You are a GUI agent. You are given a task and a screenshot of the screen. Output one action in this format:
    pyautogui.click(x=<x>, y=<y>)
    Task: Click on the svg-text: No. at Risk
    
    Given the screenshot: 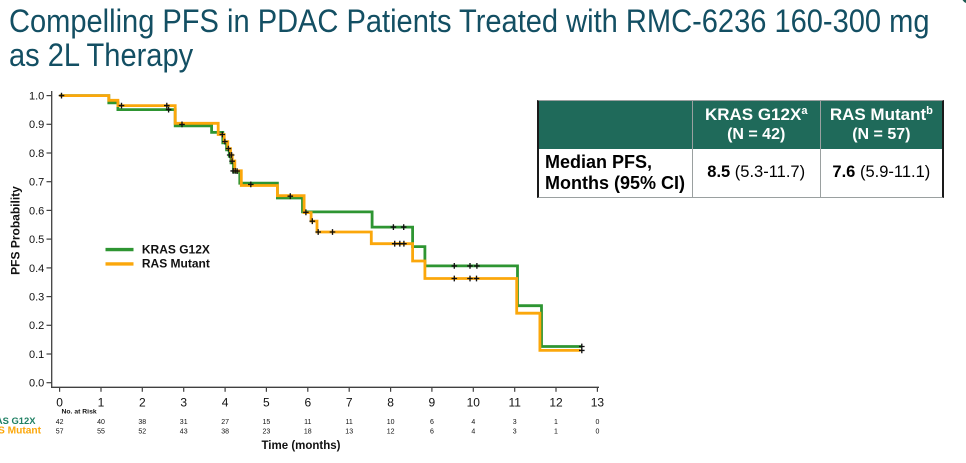 What is the action you would take?
    pyautogui.click(x=79, y=411)
    